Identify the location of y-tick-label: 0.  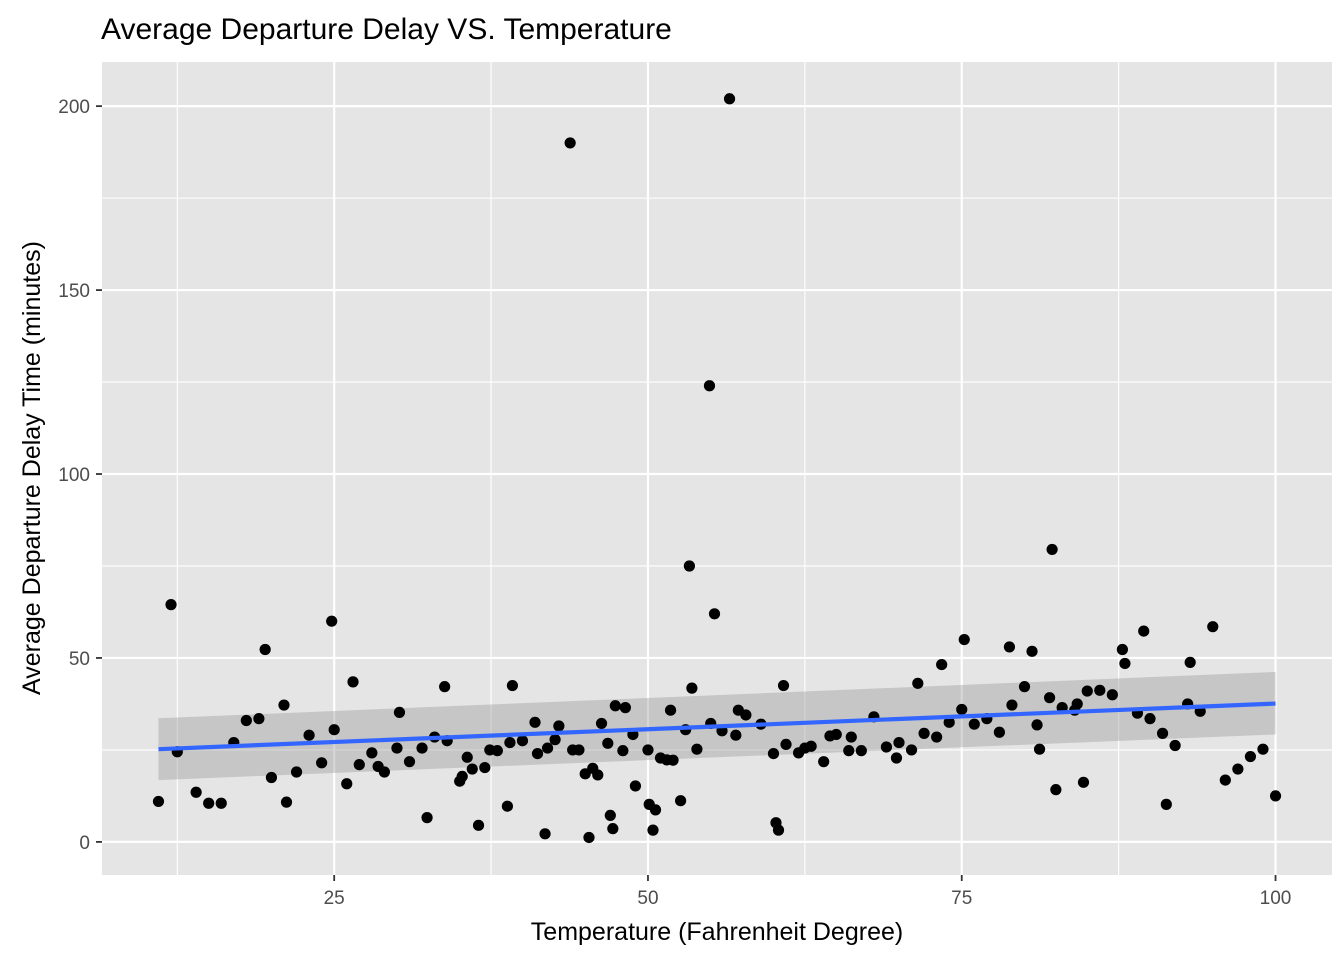
(84, 843).